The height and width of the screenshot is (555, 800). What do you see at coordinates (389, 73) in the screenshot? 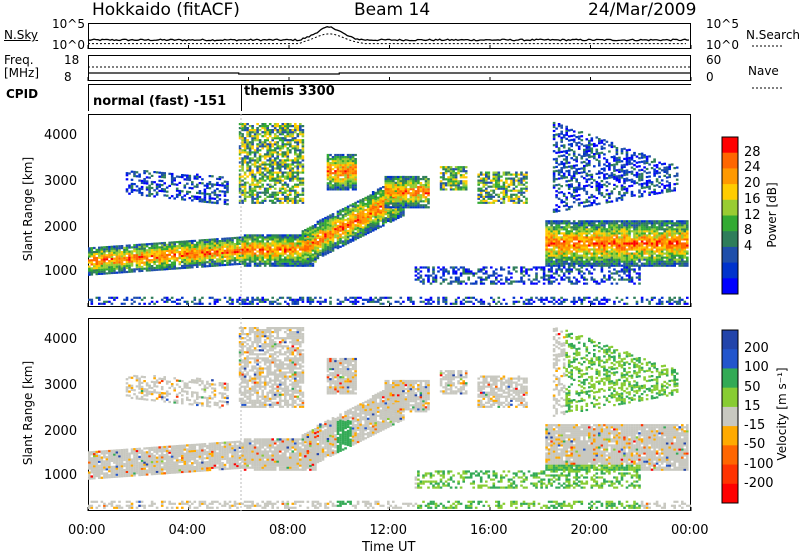
I see `frequency-series-line` at bounding box center [389, 73].